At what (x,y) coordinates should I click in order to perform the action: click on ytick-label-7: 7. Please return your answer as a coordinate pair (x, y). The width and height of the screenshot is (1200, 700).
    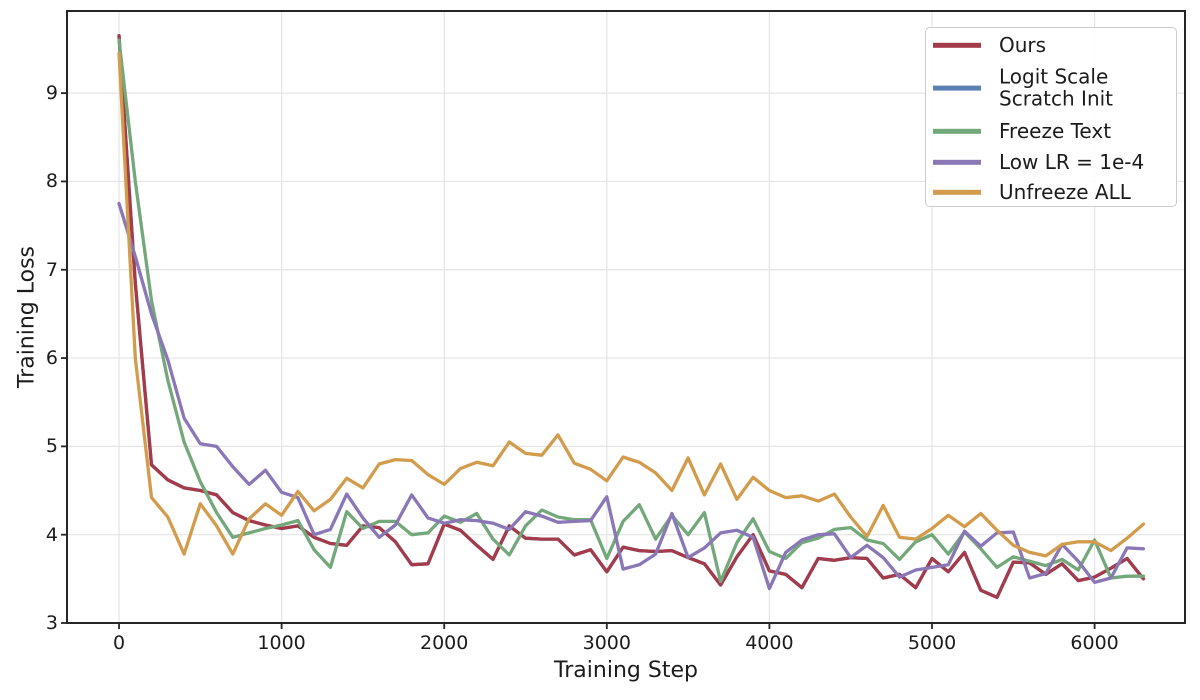
    Looking at the image, I should click on (51, 269).